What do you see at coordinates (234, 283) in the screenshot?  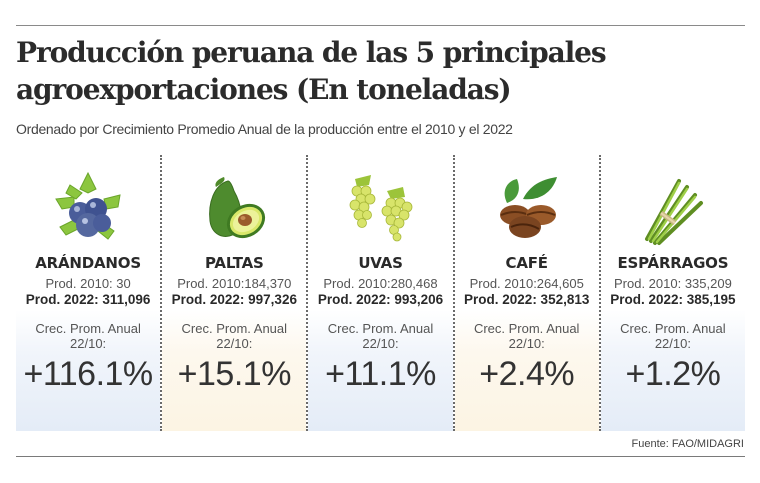 I see `production-2010: Prod. 2010:184,370` at bounding box center [234, 283].